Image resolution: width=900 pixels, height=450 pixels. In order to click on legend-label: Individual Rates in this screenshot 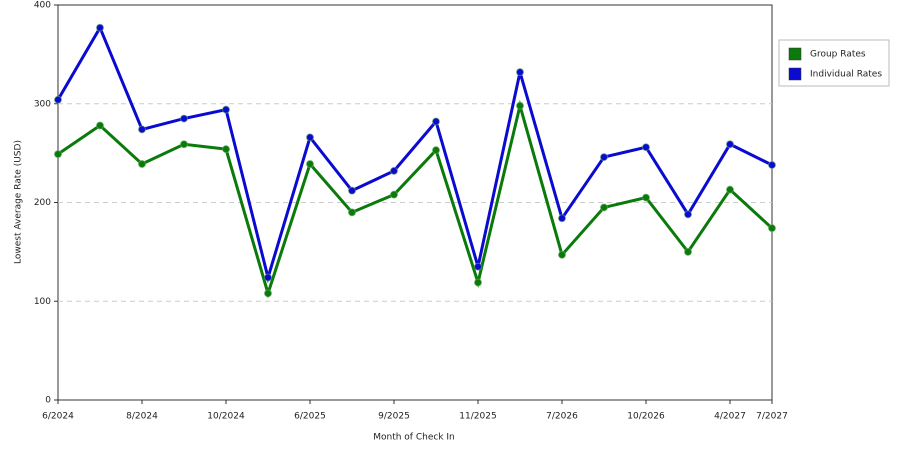, I will do `click(846, 75)`.